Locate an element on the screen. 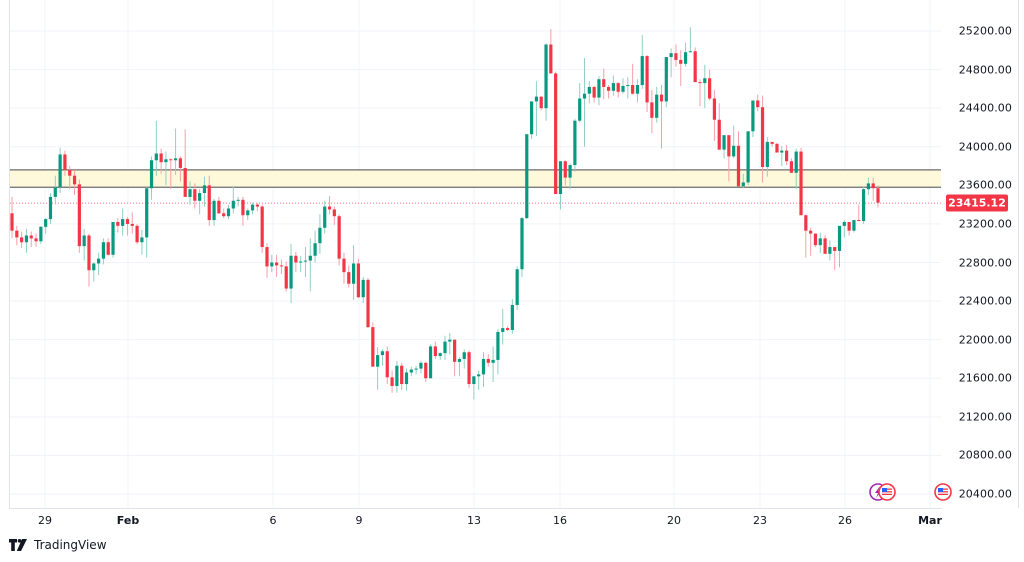 The height and width of the screenshot is (562, 1024). event-marker-group is located at coordinates (882, 492).